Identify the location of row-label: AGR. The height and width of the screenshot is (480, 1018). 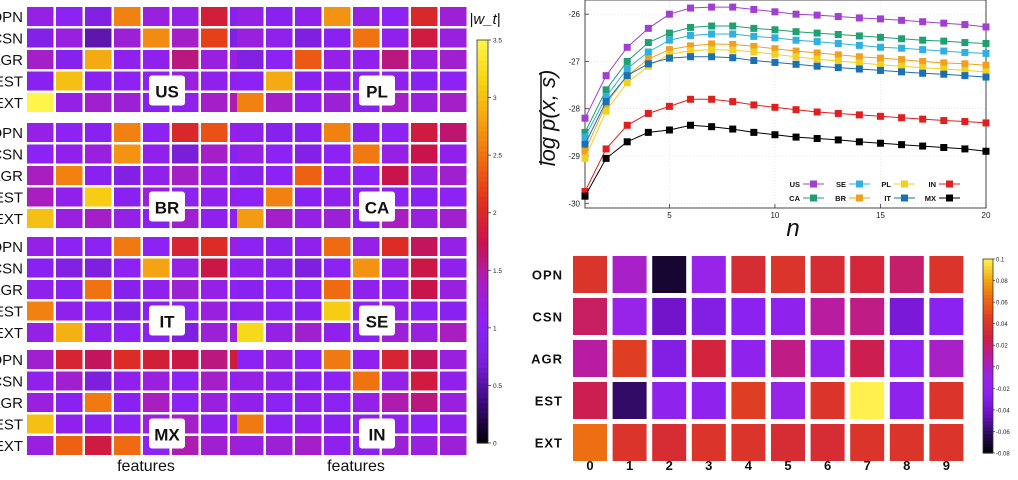
(547, 359).